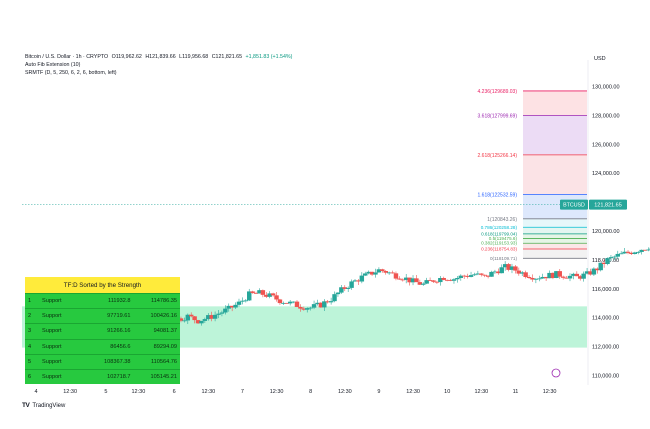  What do you see at coordinates (102, 346) in the screenshot?
I see `table-row: 4 Support 86456.6 89294.09` at bounding box center [102, 346].